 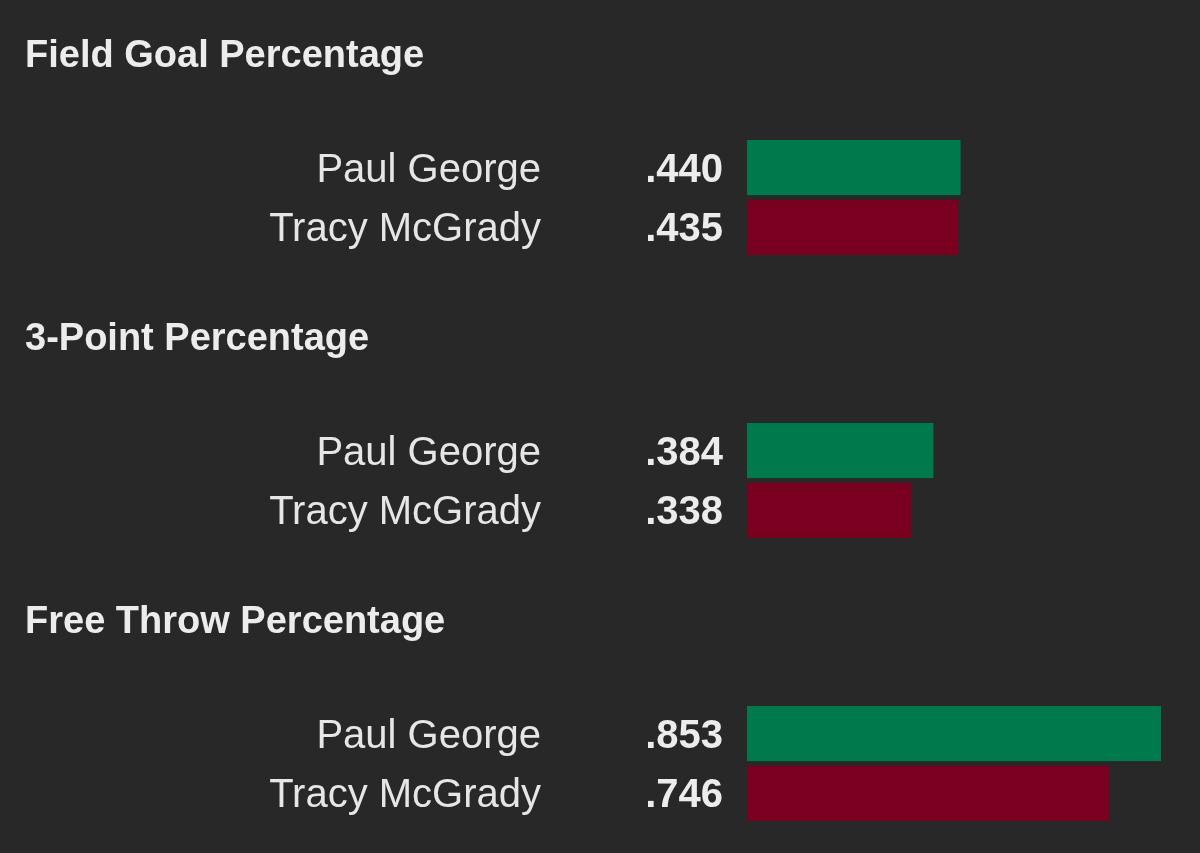 What do you see at coordinates (197, 337) in the screenshot?
I see `text: 3-Point Percentage` at bounding box center [197, 337].